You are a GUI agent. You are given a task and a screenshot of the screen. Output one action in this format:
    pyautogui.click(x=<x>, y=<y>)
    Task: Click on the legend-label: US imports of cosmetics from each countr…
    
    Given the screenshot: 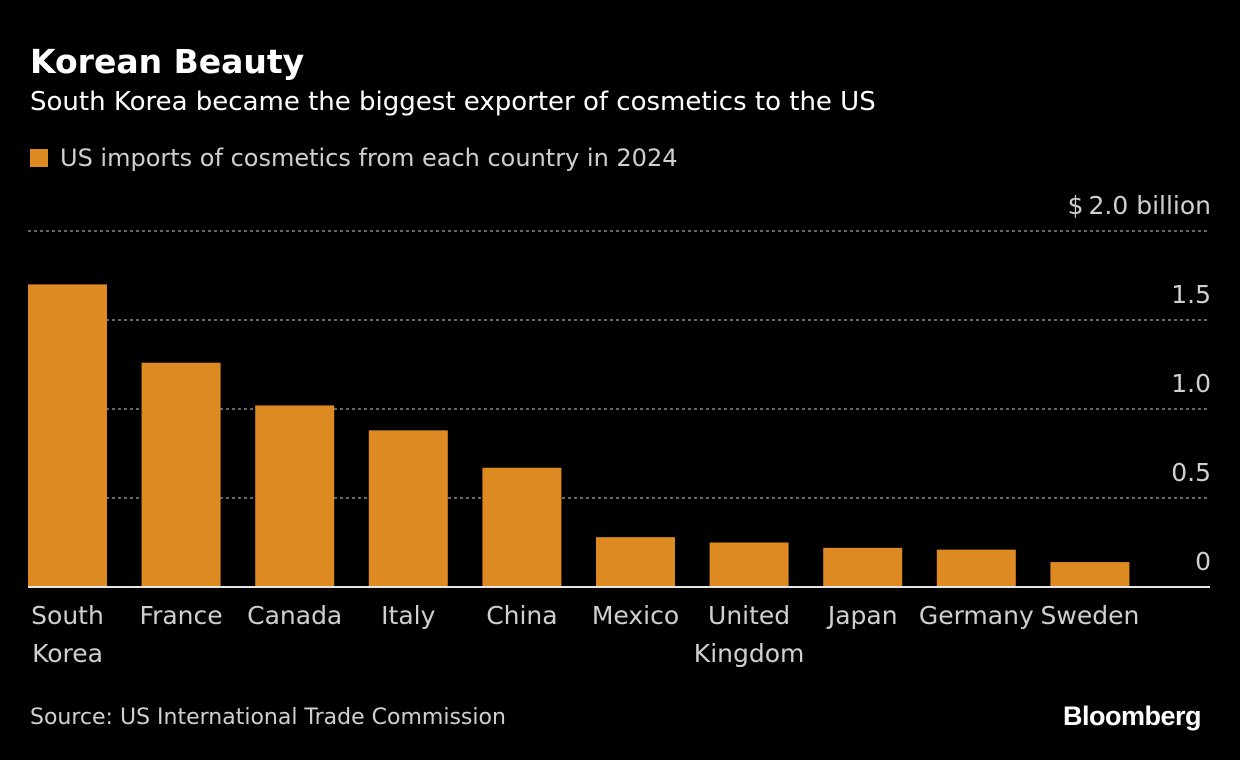 What is the action you would take?
    pyautogui.click(x=369, y=158)
    